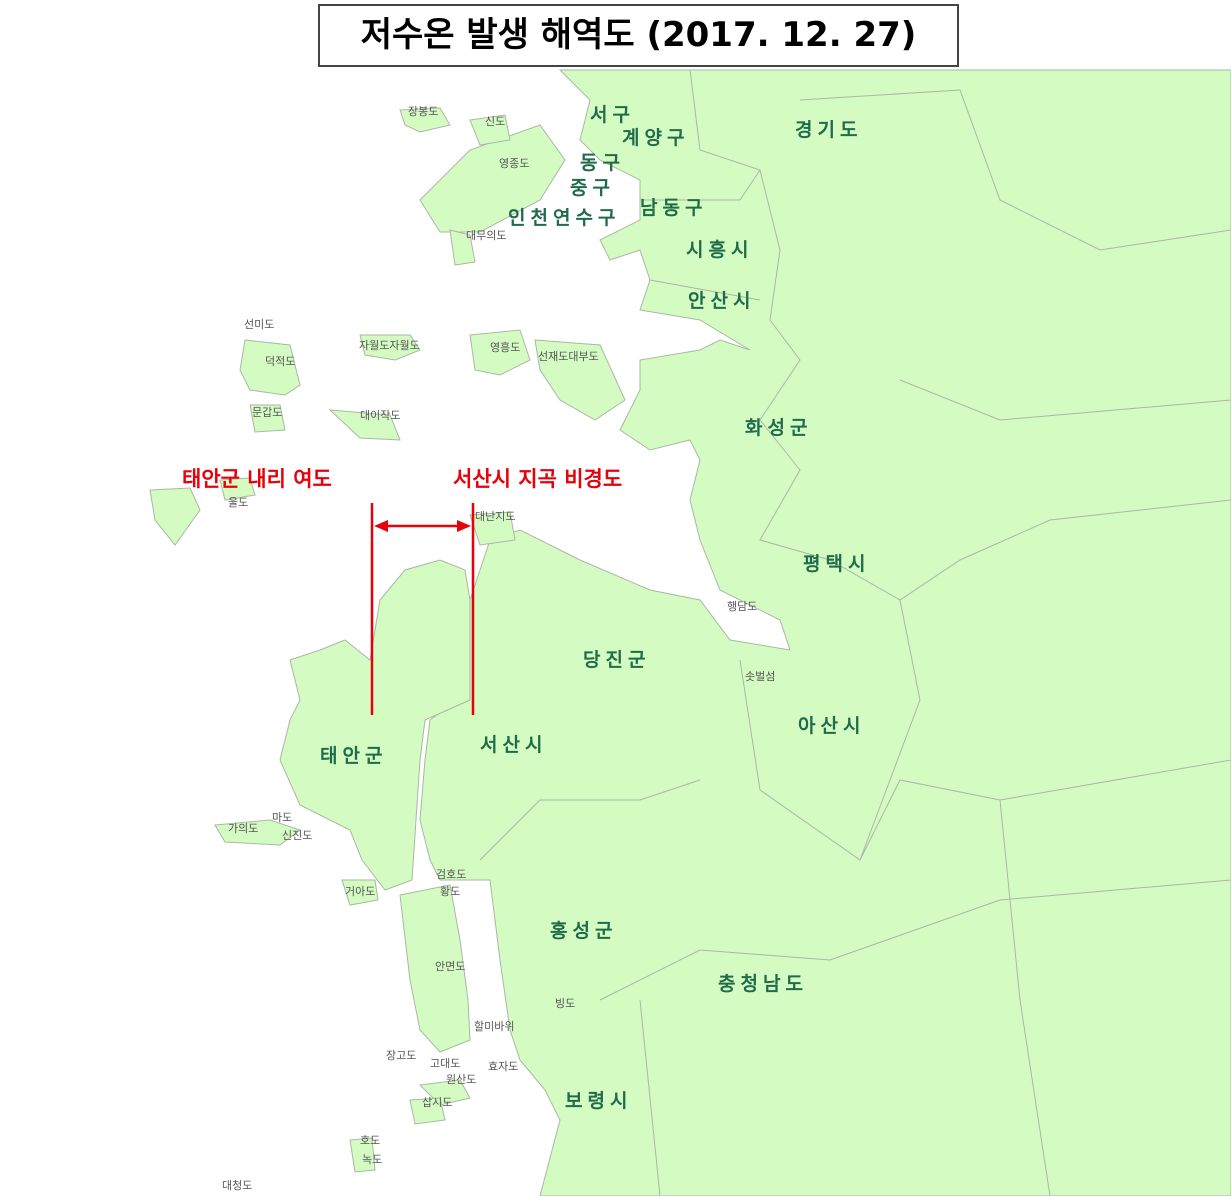 This screenshot has width=1231, height=1196. What do you see at coordinates (832, 726) in the screenshot?
I see `region-label: 아산시` at bounding box center [832, 726].